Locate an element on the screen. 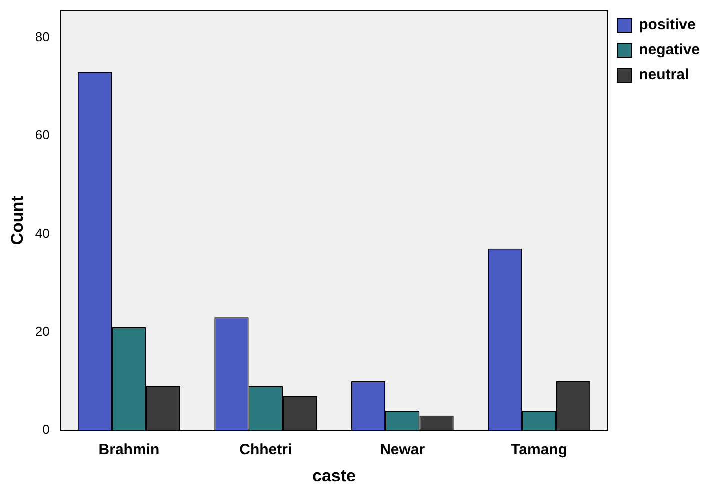  legend-label: positive is located at coordinates (667, 25).